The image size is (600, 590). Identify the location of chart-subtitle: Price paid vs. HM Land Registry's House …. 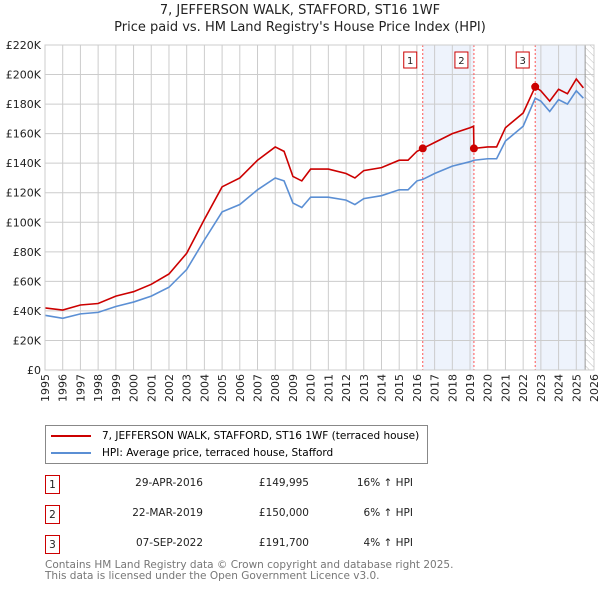
(300, 27).